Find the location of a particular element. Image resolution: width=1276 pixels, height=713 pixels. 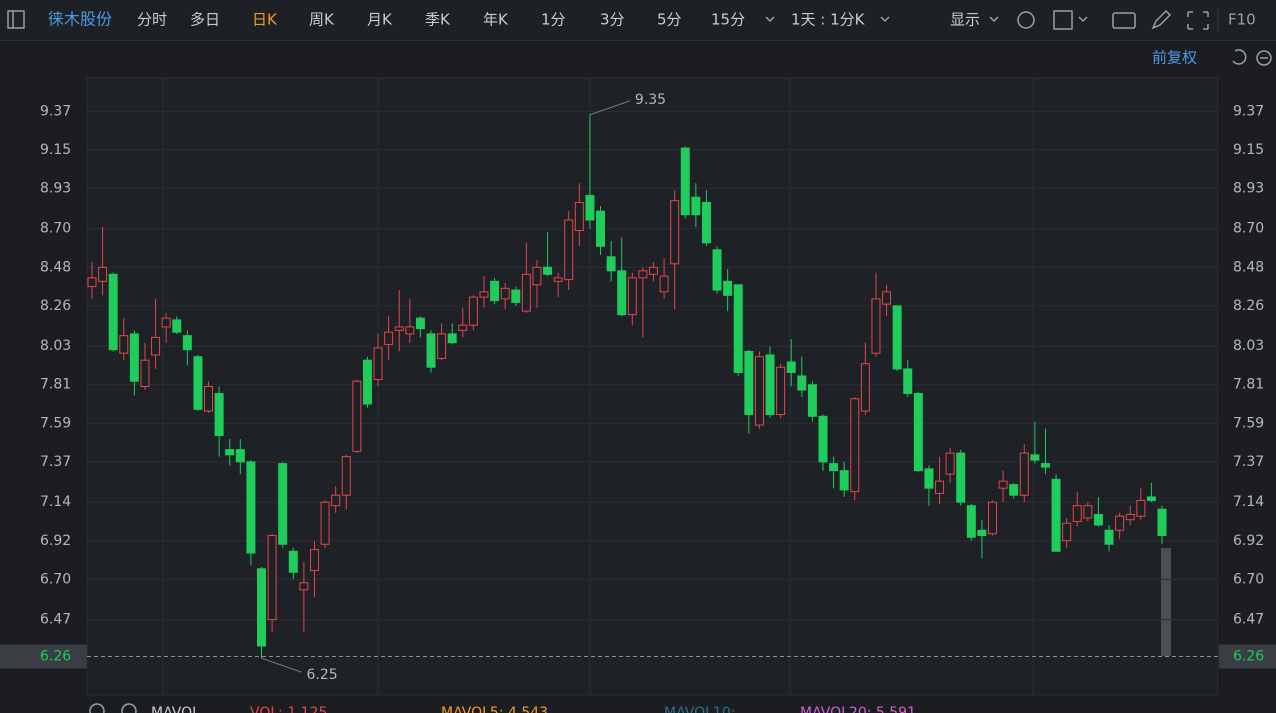

indicator-settings-icon is located at coordinates (97, 708).